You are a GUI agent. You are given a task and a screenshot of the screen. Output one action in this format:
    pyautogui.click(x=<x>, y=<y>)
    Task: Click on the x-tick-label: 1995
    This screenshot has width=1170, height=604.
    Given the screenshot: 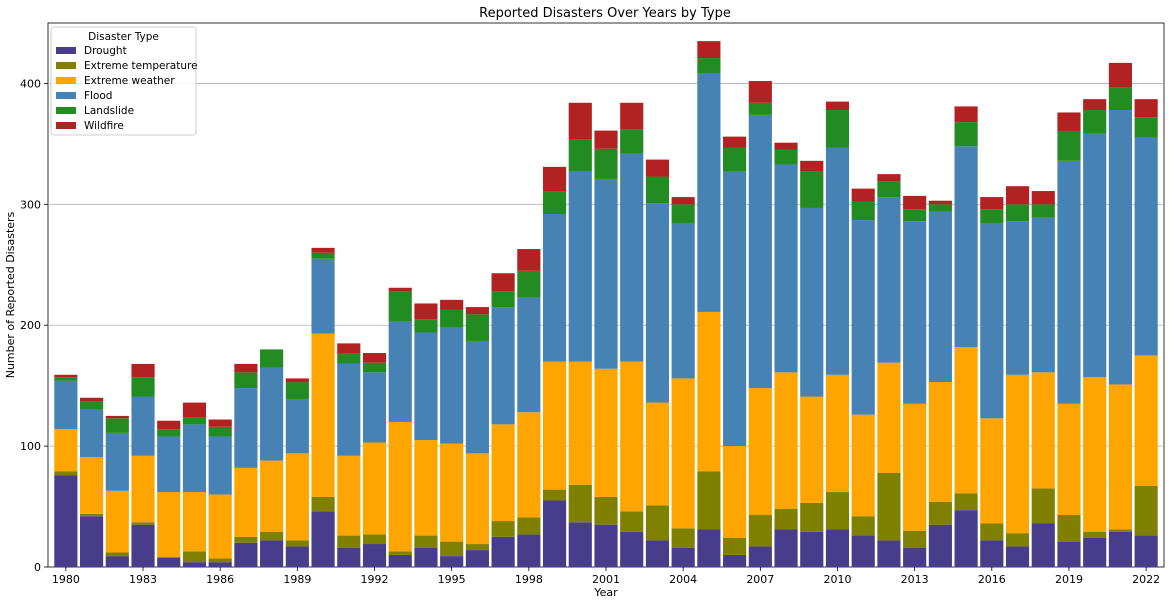 What is the action you would take?
    pyautogui.click(x=452, y=579)
    